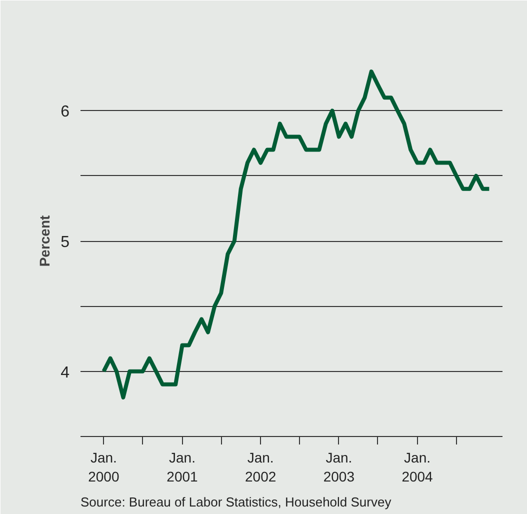 Image resolution: width=527 pixels, height=514 pixels. Describe the element at coordinates (44, 240) in the screenshot. I see `y-axis-title: Percent` at that location.